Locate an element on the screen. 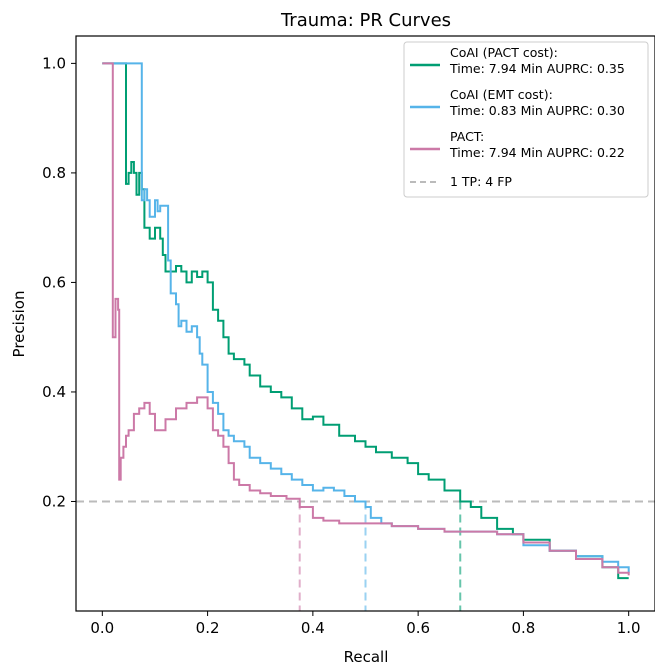 The image size is (655, 667). y-axis: 0.2 0.4 0.6 0.8 1.0 is located at coordinates (59, 282).